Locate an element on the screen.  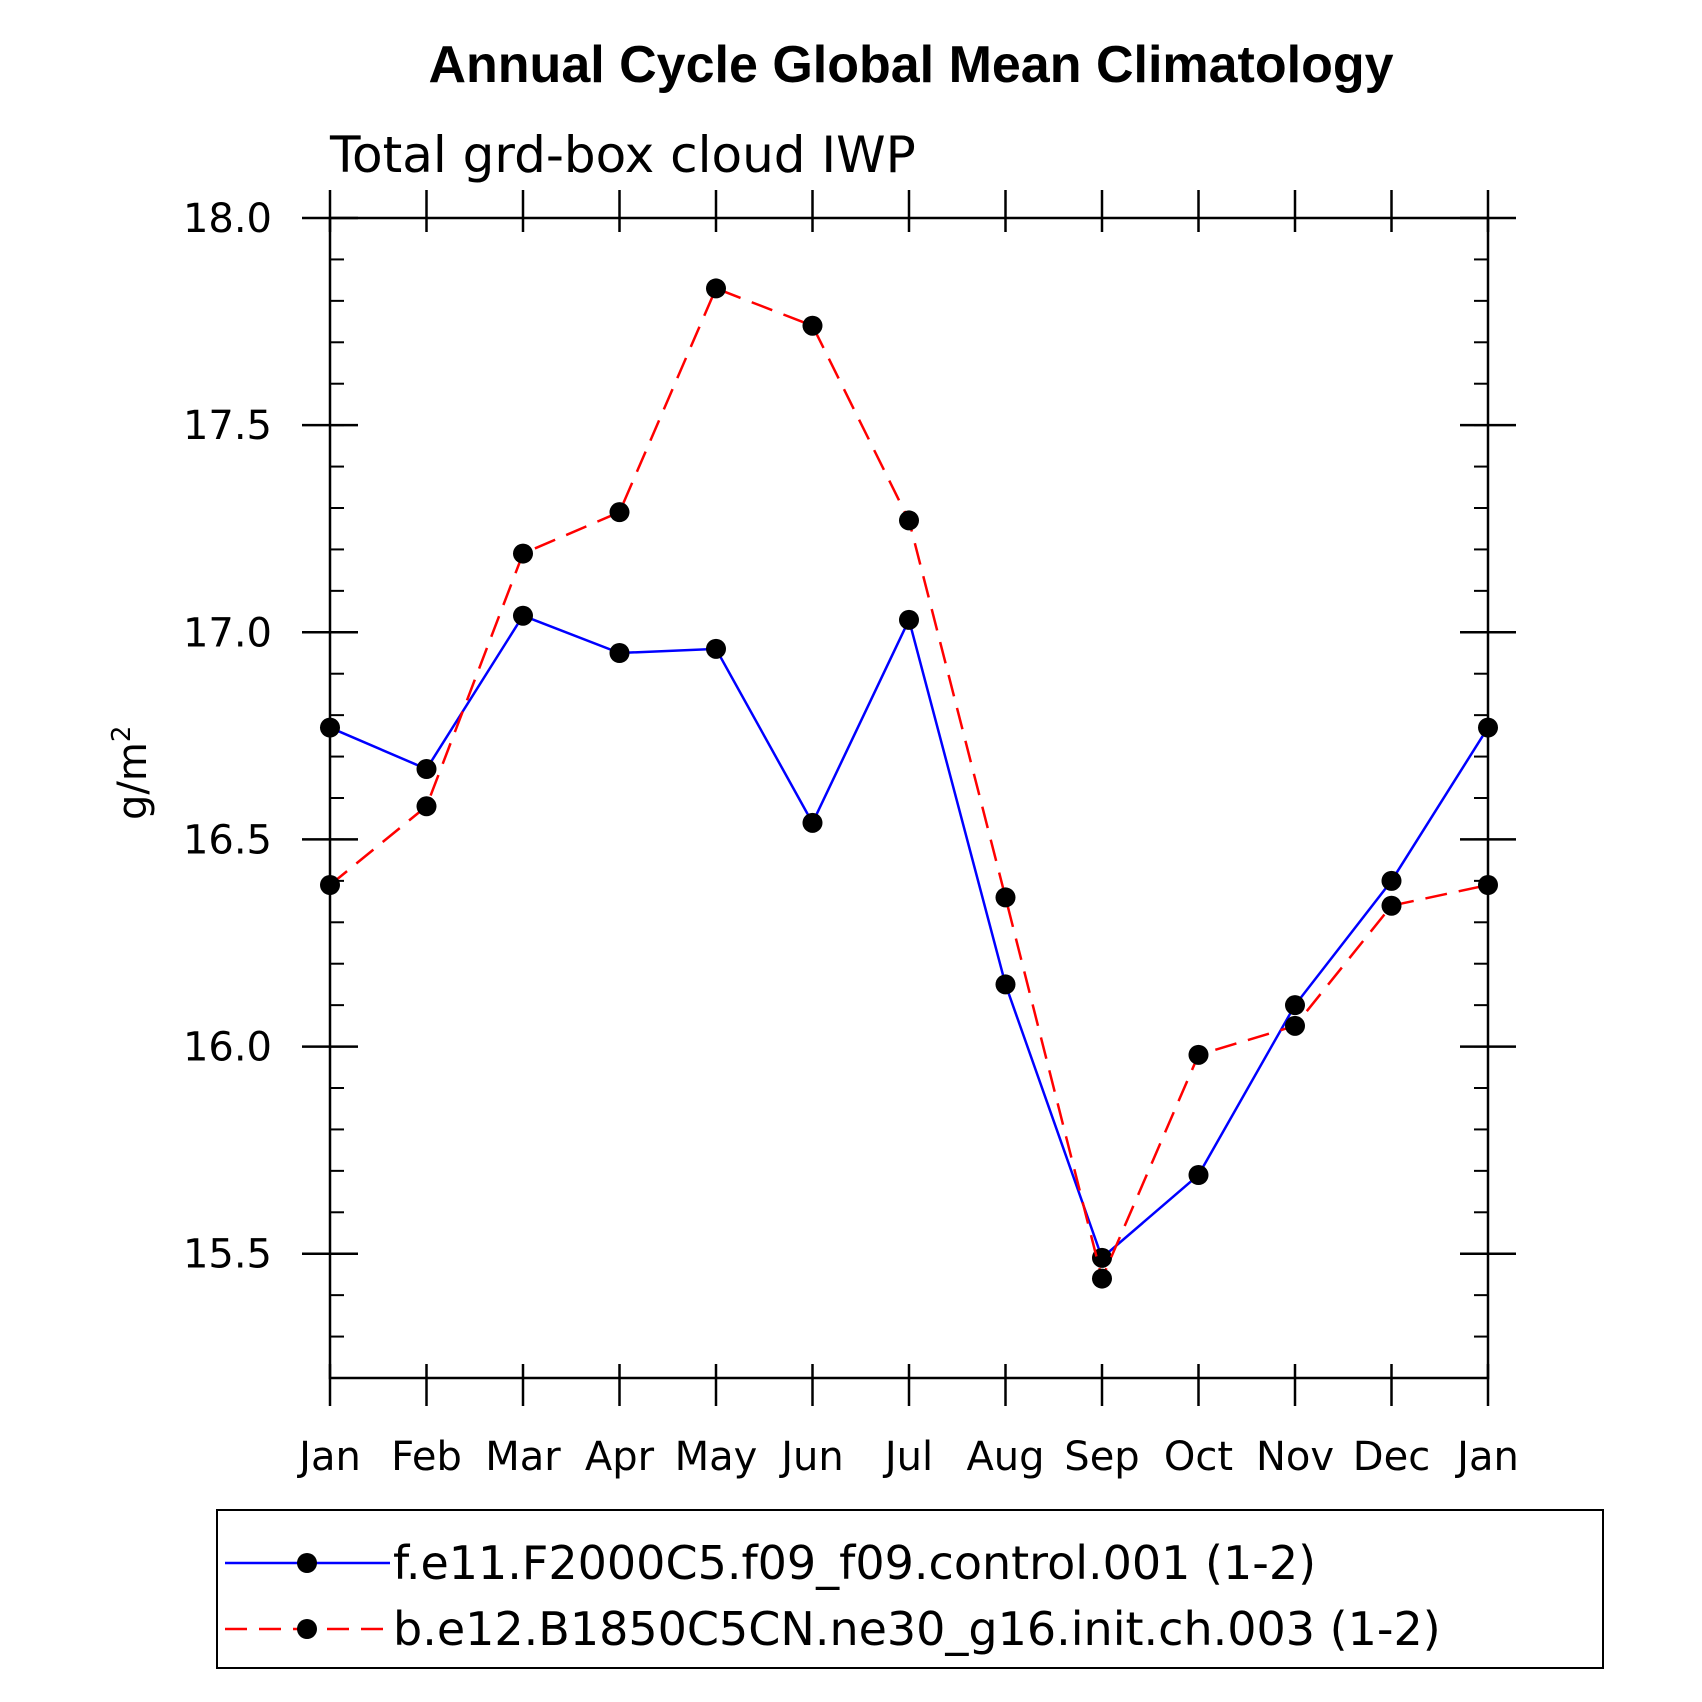
x-tick-label: Jul is located at coordinates (907, 1457).